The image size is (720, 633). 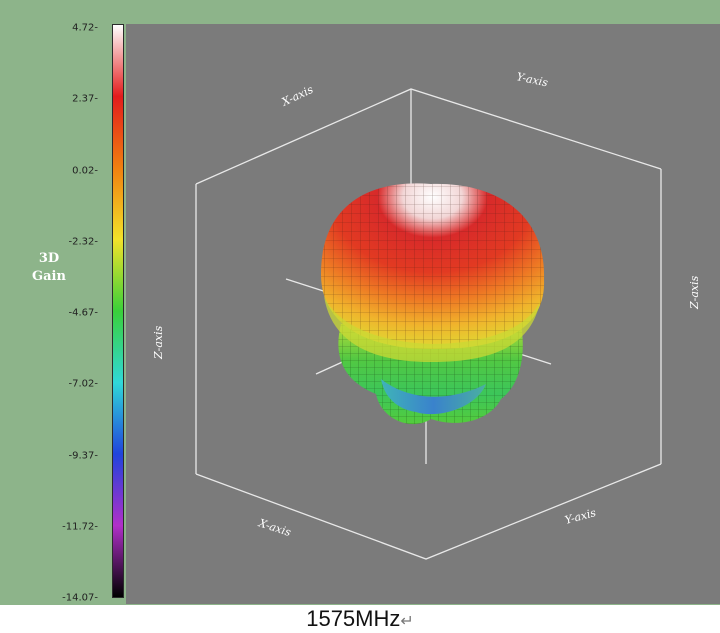 I want to click on colorbar-tick-label: 2.37-, so click(x=85, y=99).